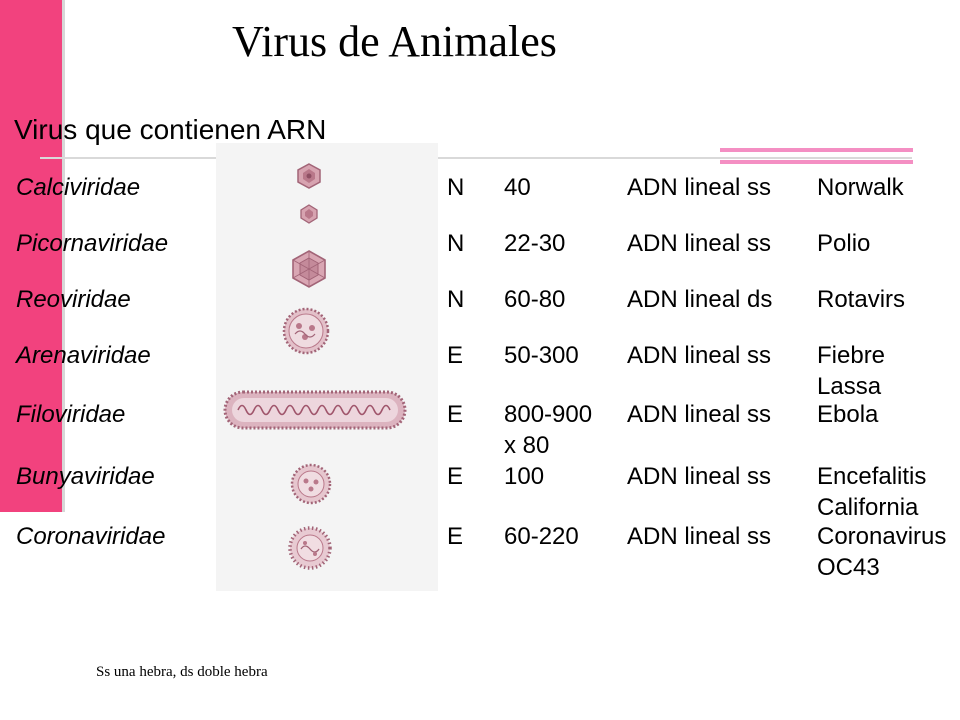  Describe the element at coordinates (851, 371) in the screenshot. I see `example-virus: Fiebre Lassa` at that location.